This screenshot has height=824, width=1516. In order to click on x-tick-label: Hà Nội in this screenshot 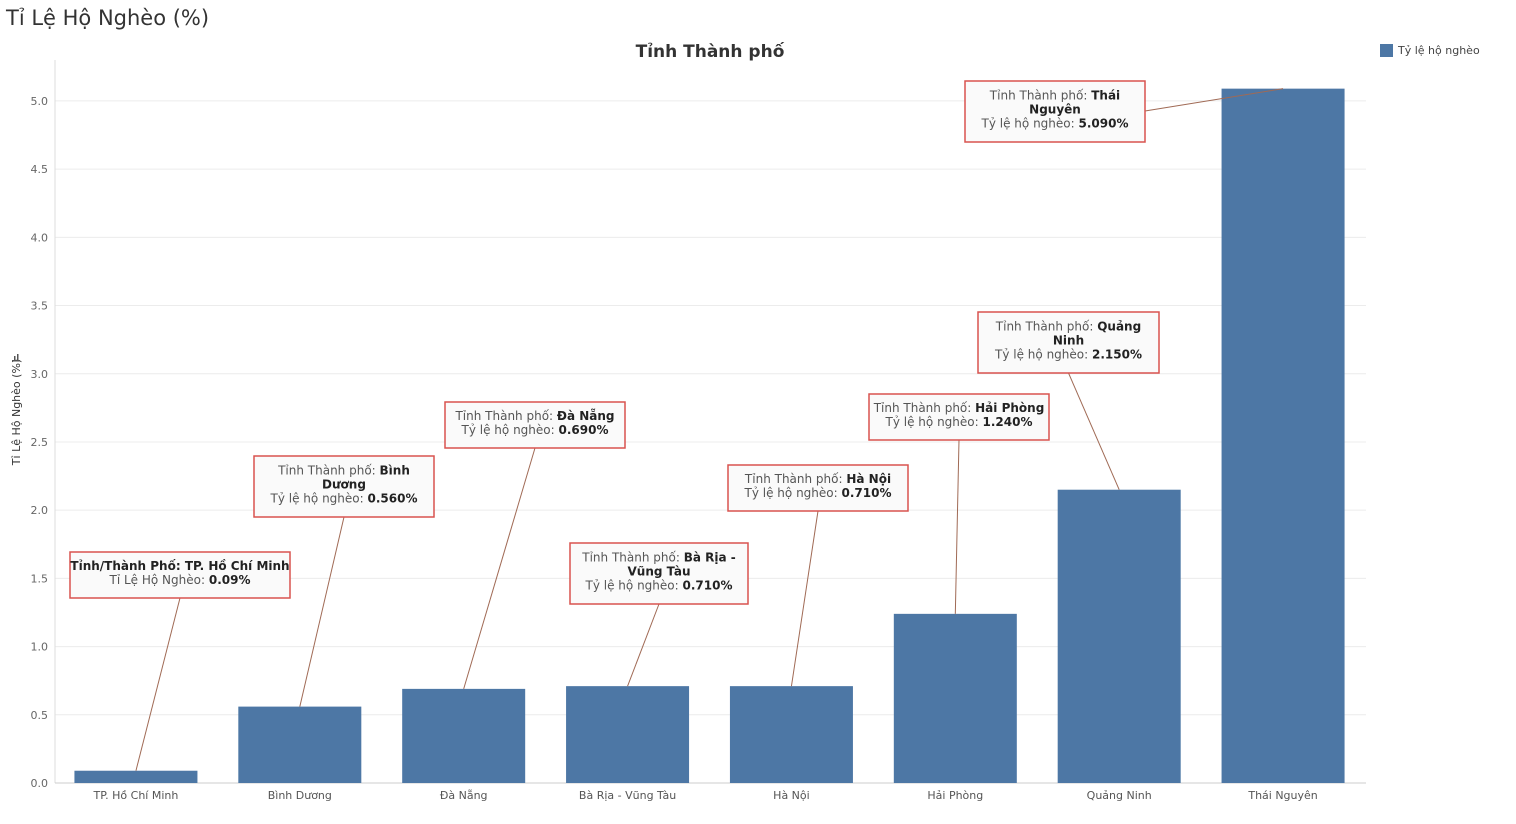, I will do `click(791, 795)`.